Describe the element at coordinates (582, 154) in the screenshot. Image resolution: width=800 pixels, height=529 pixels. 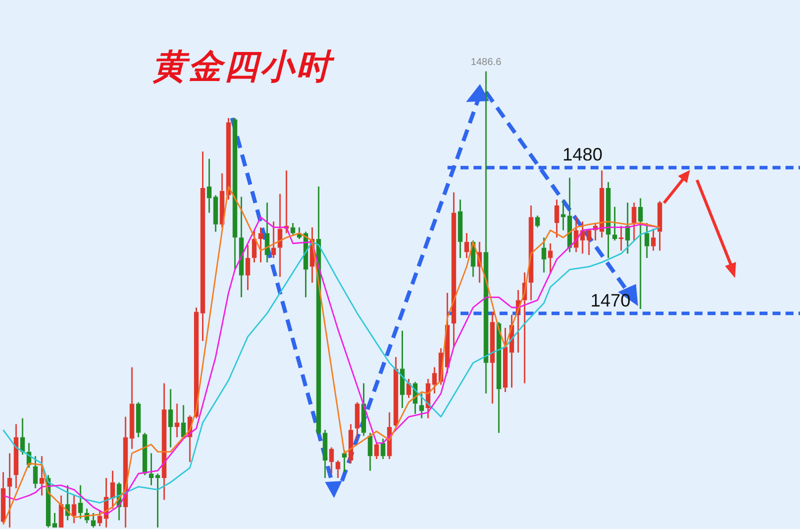
I see `ref-line-label: 1480` at that location.